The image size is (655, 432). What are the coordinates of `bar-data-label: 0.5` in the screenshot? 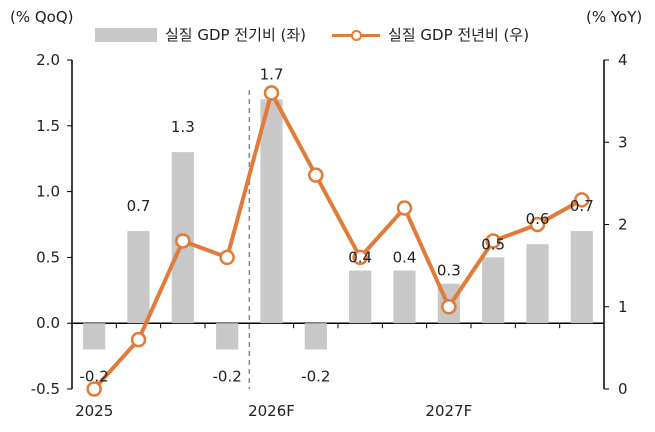 It's located at (493, 244).